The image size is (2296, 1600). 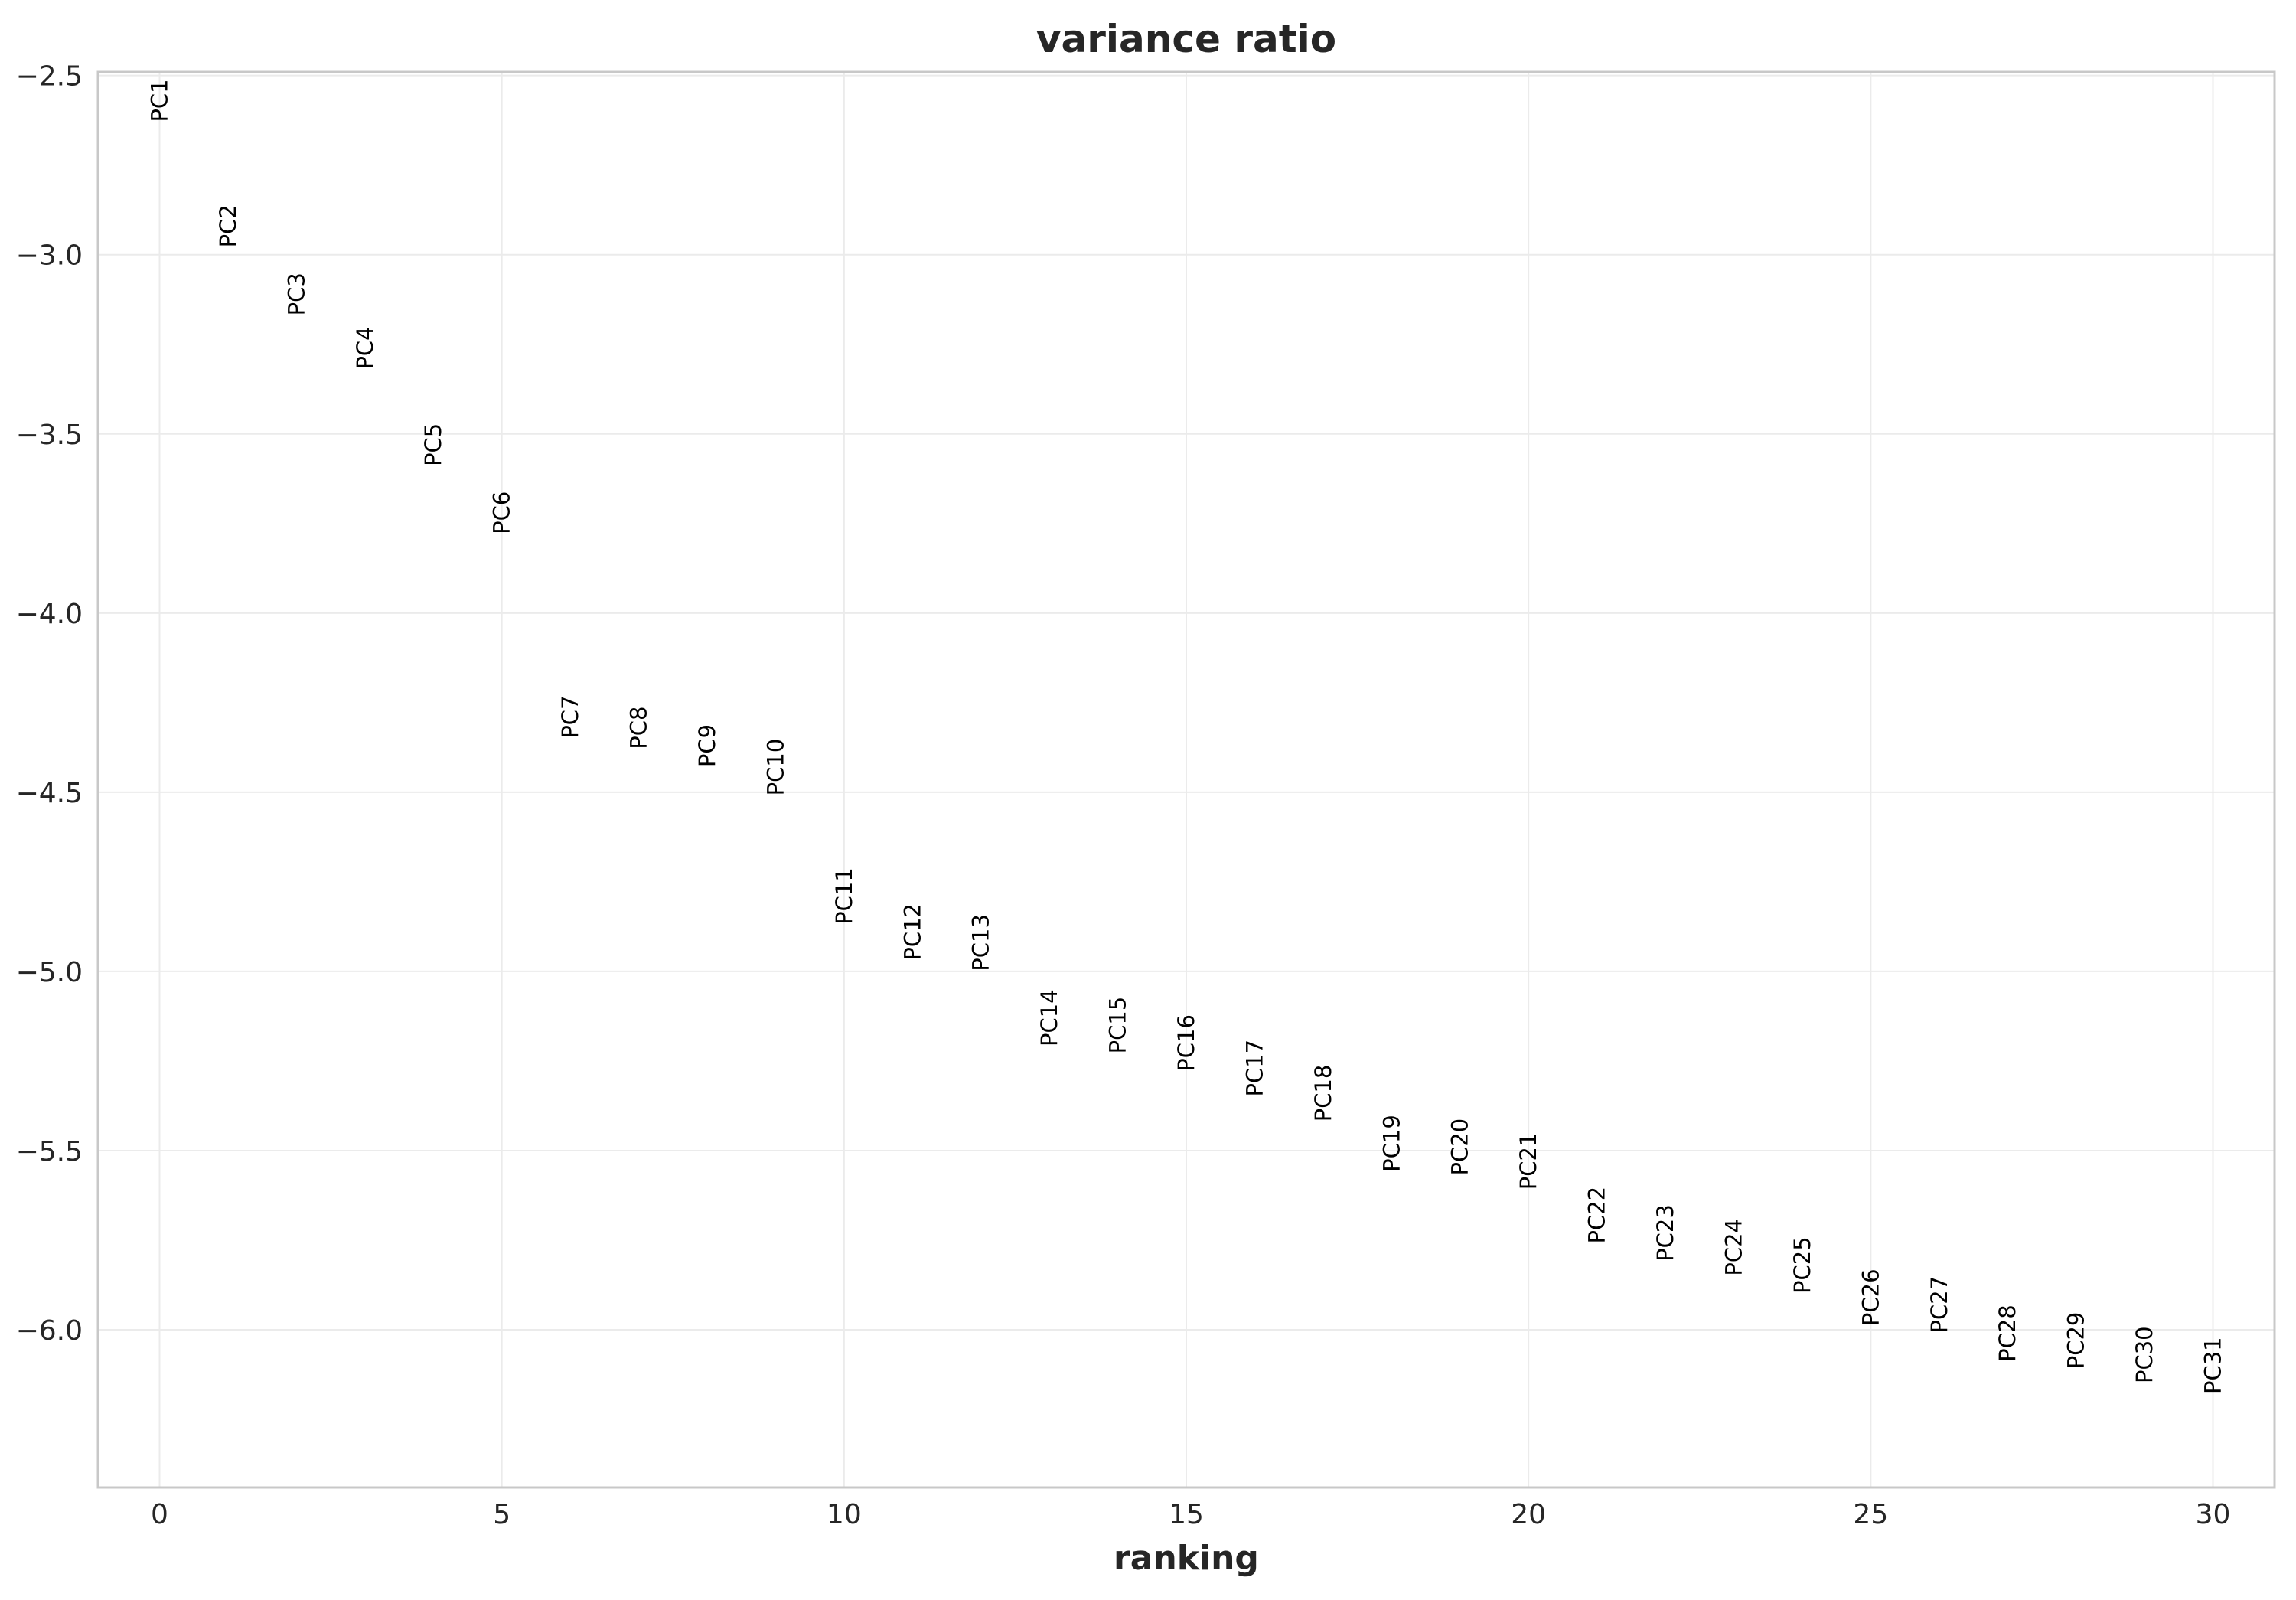 What do you see at coordinates (1186, 1558) in the screenshot?
I see `x-axis-label: ranking` at bounding box center [1186, 1558].